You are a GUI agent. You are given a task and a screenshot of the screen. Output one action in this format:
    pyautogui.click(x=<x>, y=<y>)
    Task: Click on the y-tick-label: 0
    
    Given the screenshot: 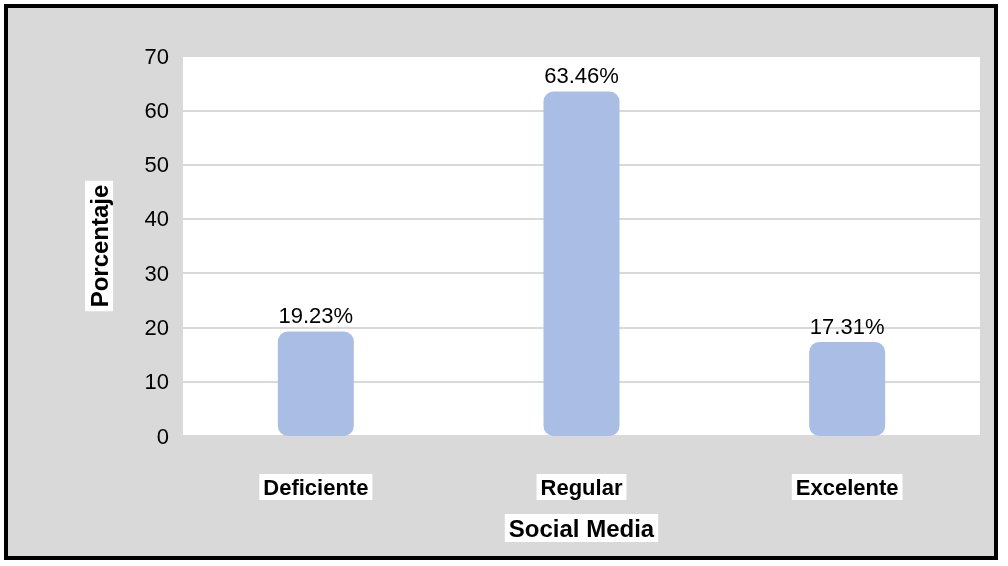 What is the action you would take?
    pyautogui.click(x=162, y=436)
    